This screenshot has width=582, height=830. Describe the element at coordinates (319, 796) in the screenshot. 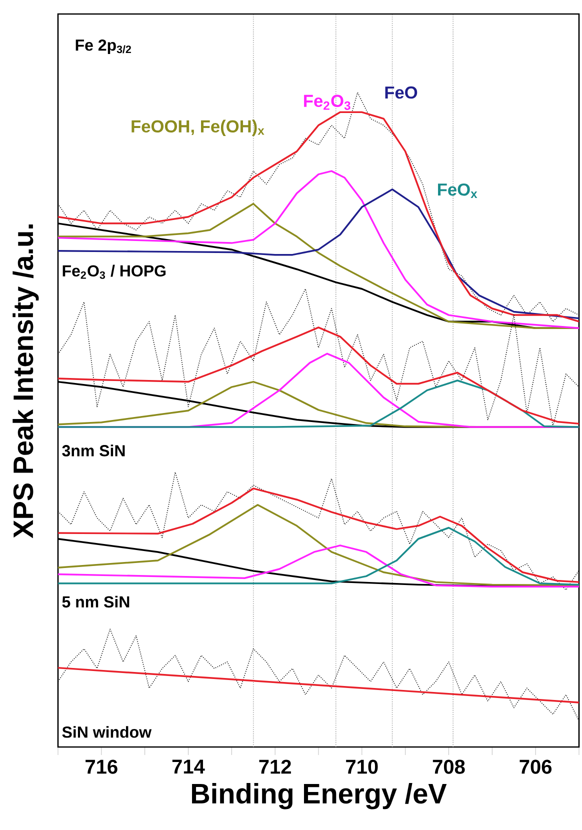

I see `x-axis-title: Binding Energy /eV` at that location.